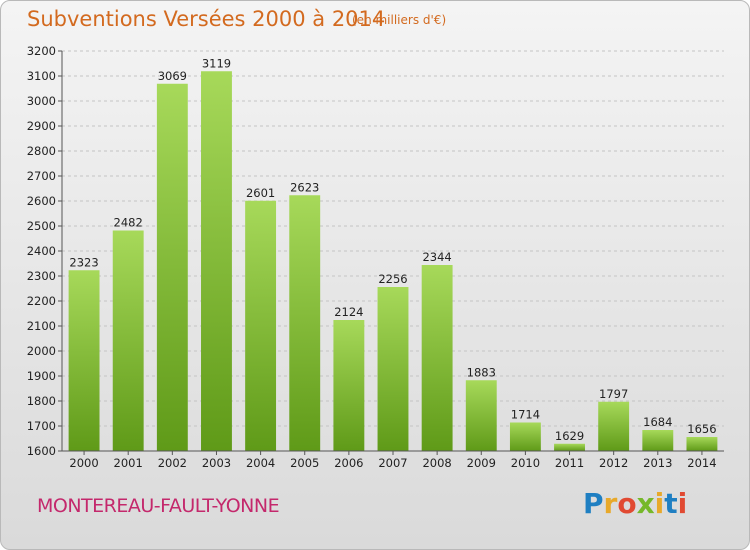  I want to click on bar-value-label: 2344, so click(436, 257).